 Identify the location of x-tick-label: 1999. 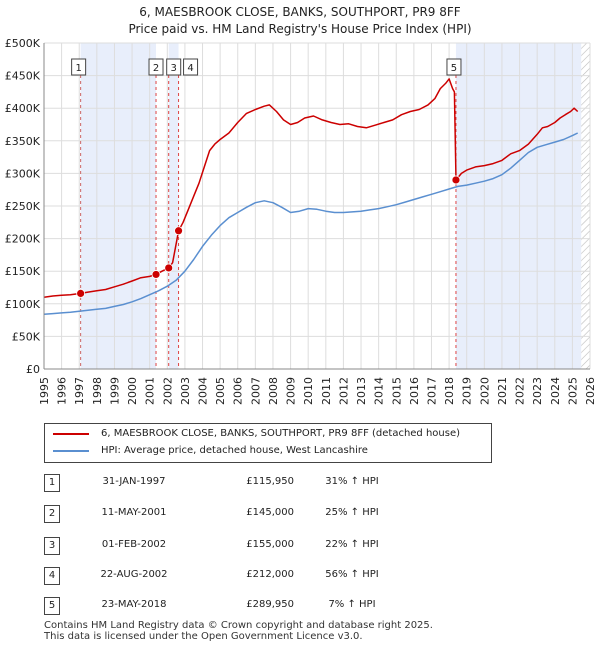
(114, 391).